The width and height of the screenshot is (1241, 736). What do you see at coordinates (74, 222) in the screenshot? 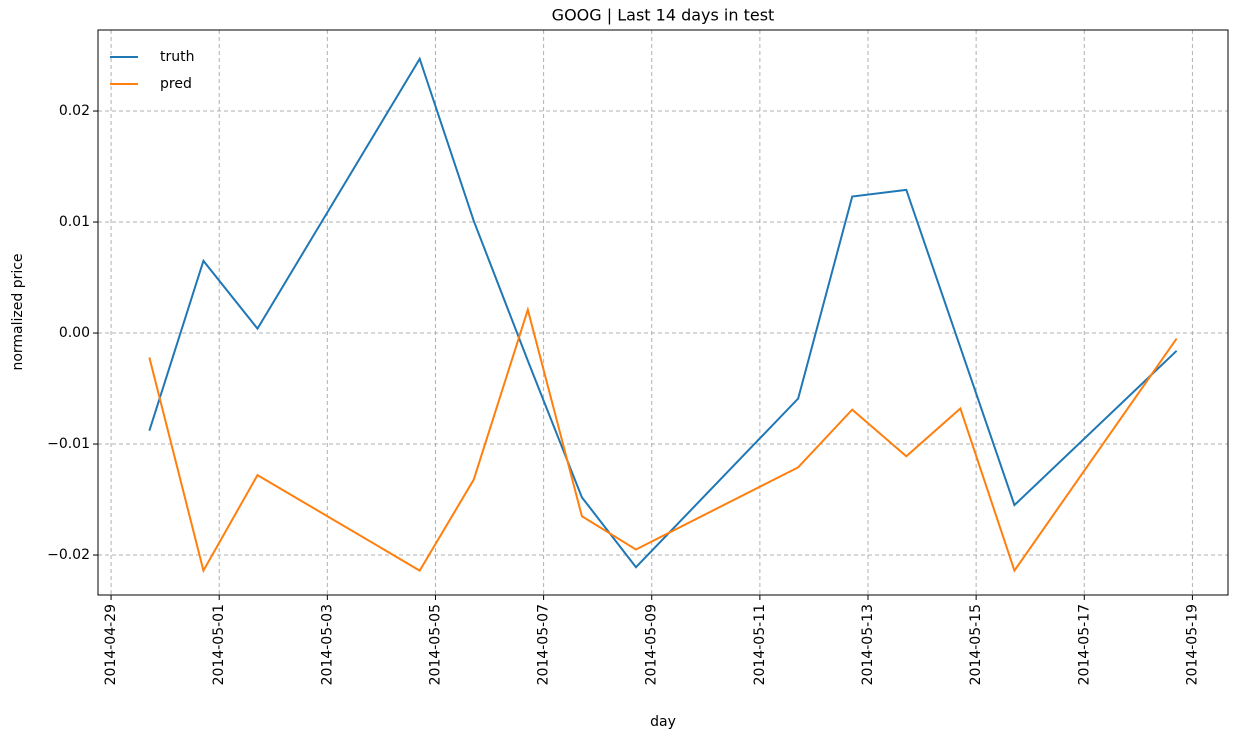
I see `y-tick-label: 0.01` at bounding box center [74, 222].